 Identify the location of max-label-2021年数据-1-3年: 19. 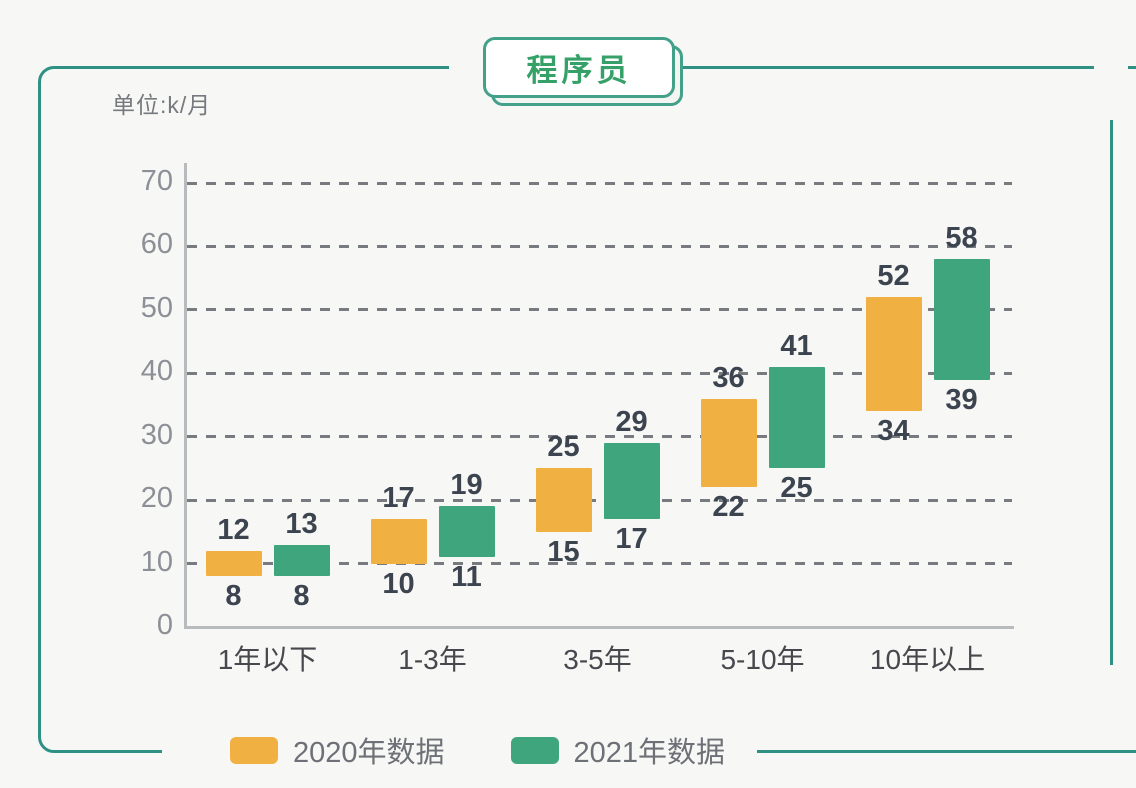
(466, 485).